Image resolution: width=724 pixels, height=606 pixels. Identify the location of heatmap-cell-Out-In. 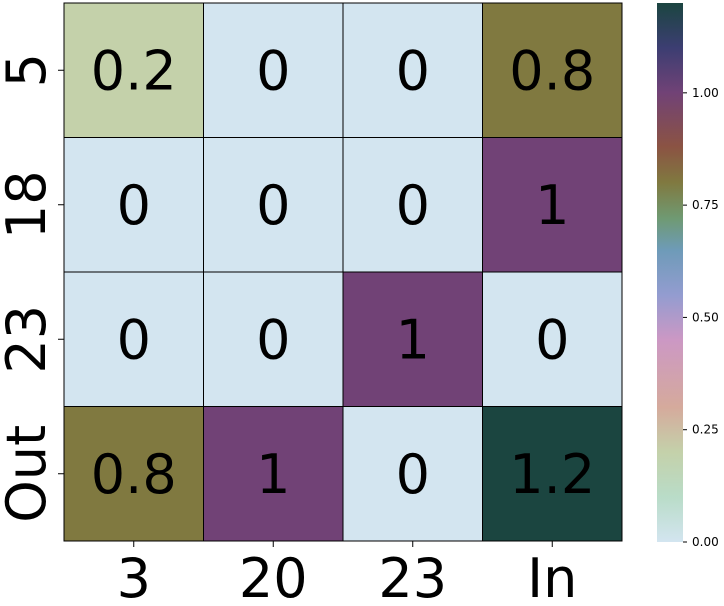
(552, 474).